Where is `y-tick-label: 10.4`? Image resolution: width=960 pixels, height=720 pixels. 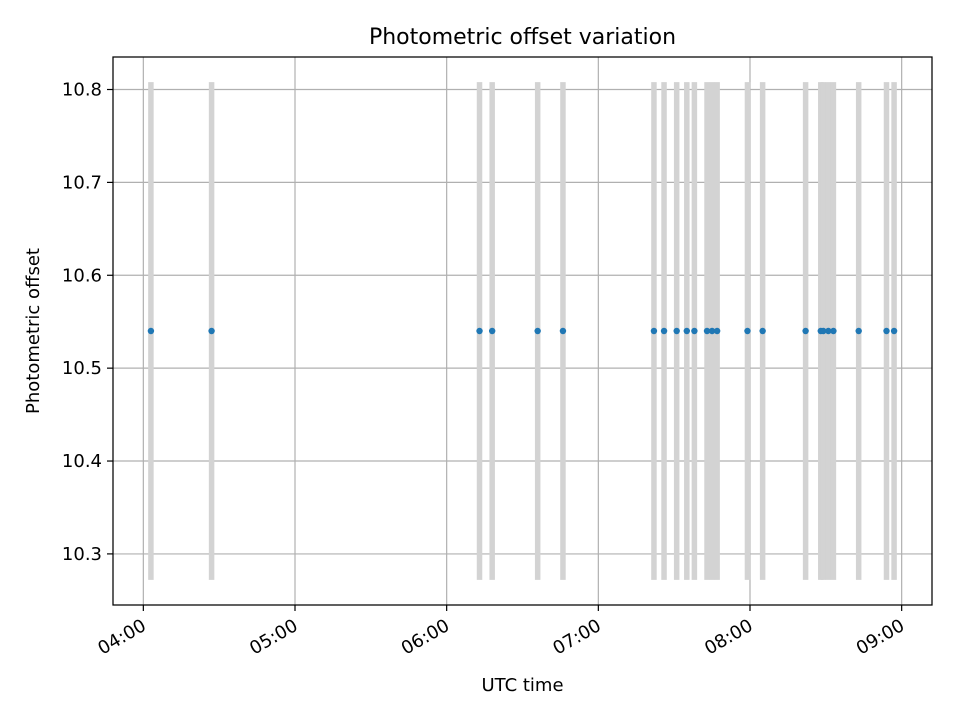 y-tick-label: 10.4 is located at coordinates (82, 461).